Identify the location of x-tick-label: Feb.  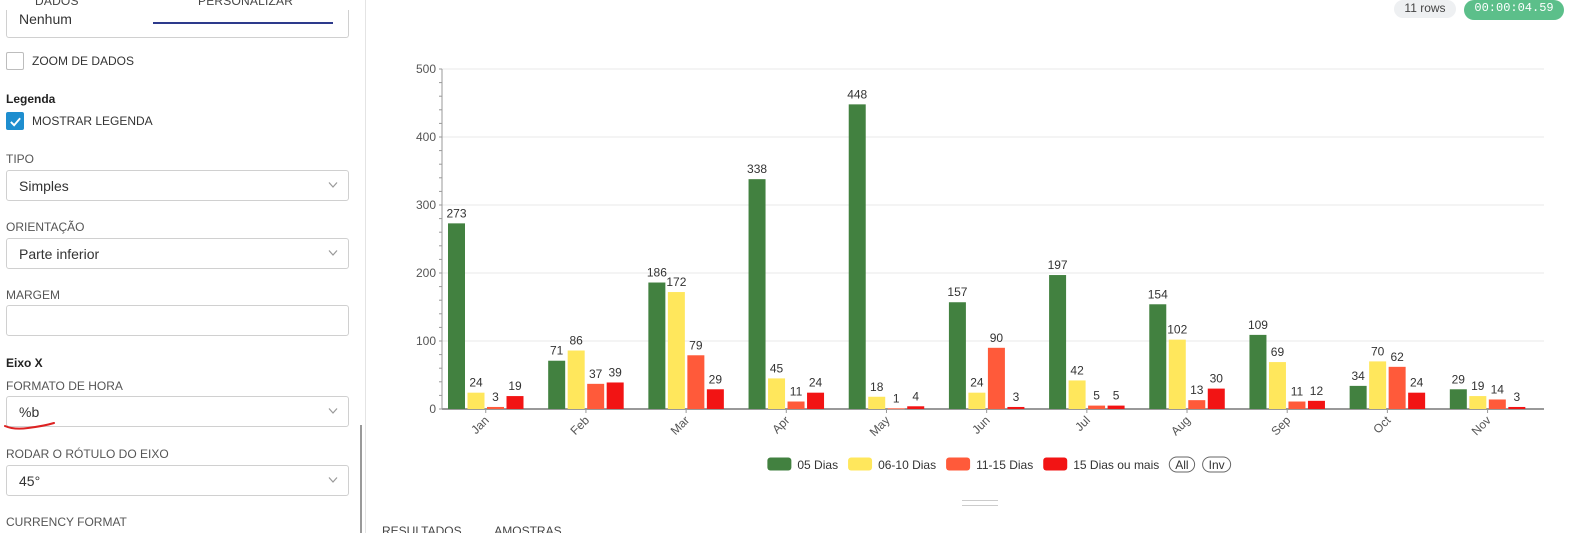
(580, 425).